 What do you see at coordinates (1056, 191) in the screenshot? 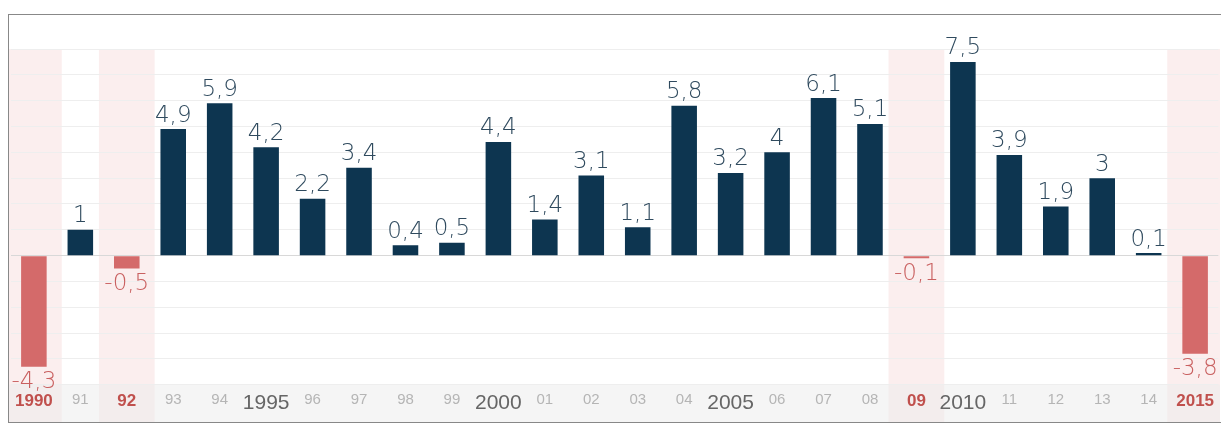
I see `data-label: 1,9` at bounding box center [1056, 191].